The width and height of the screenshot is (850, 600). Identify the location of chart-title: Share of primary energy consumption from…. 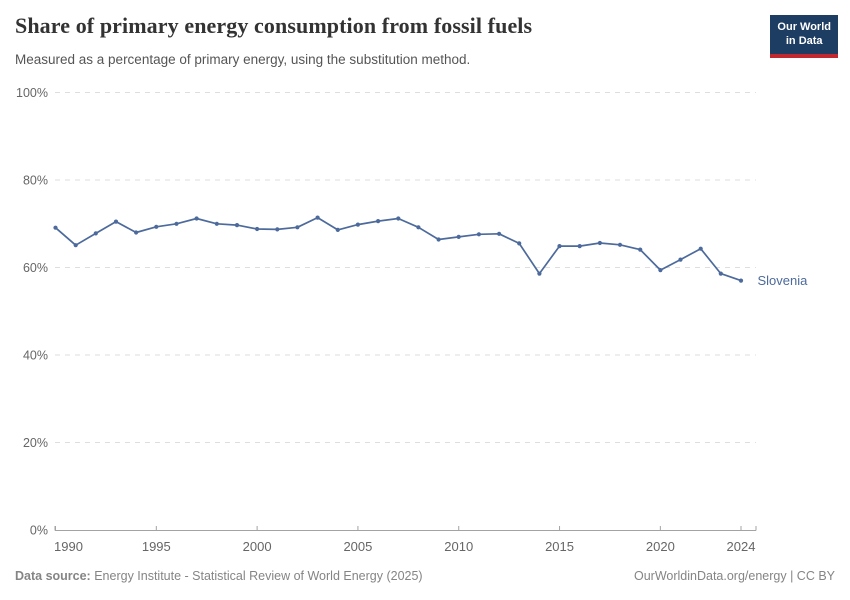
(274, 25).